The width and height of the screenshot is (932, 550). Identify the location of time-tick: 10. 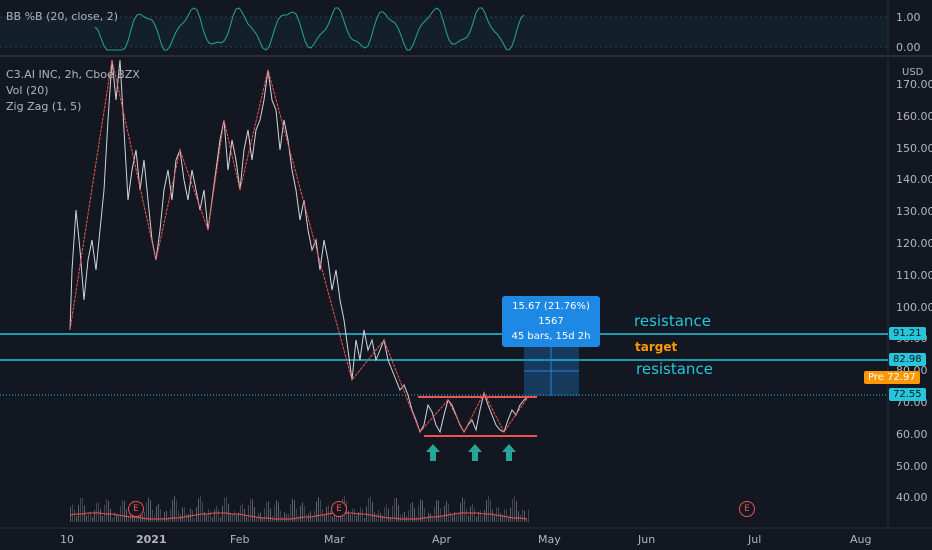
(67, 539).